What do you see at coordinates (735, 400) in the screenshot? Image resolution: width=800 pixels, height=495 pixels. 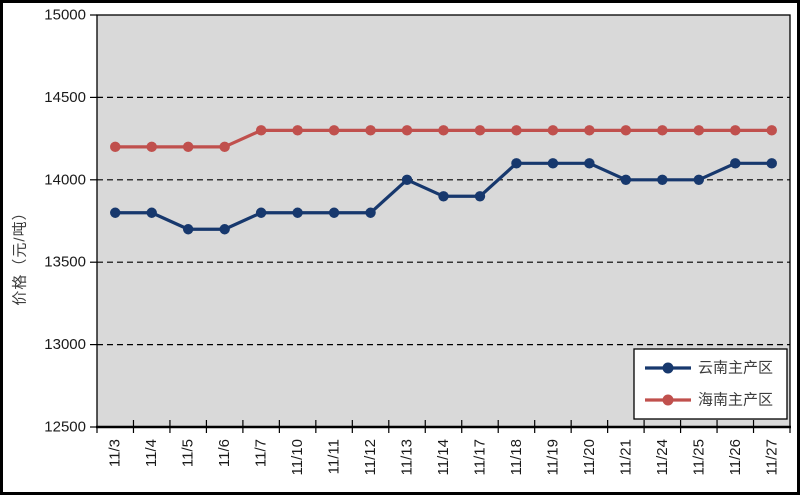 I see `legend-item-label: 海南主产区` at bounding box center [735, 400].